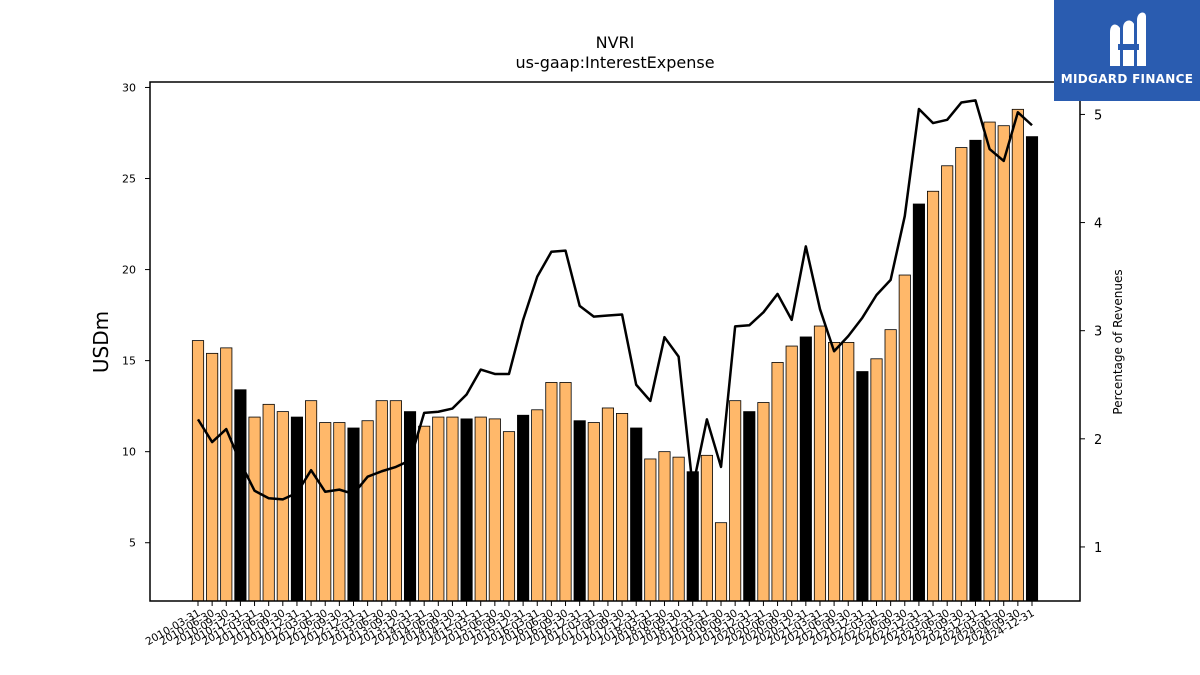 The image size is (1200, 675). I want to click on y2-tick-label: 5, so click(1098, 115).